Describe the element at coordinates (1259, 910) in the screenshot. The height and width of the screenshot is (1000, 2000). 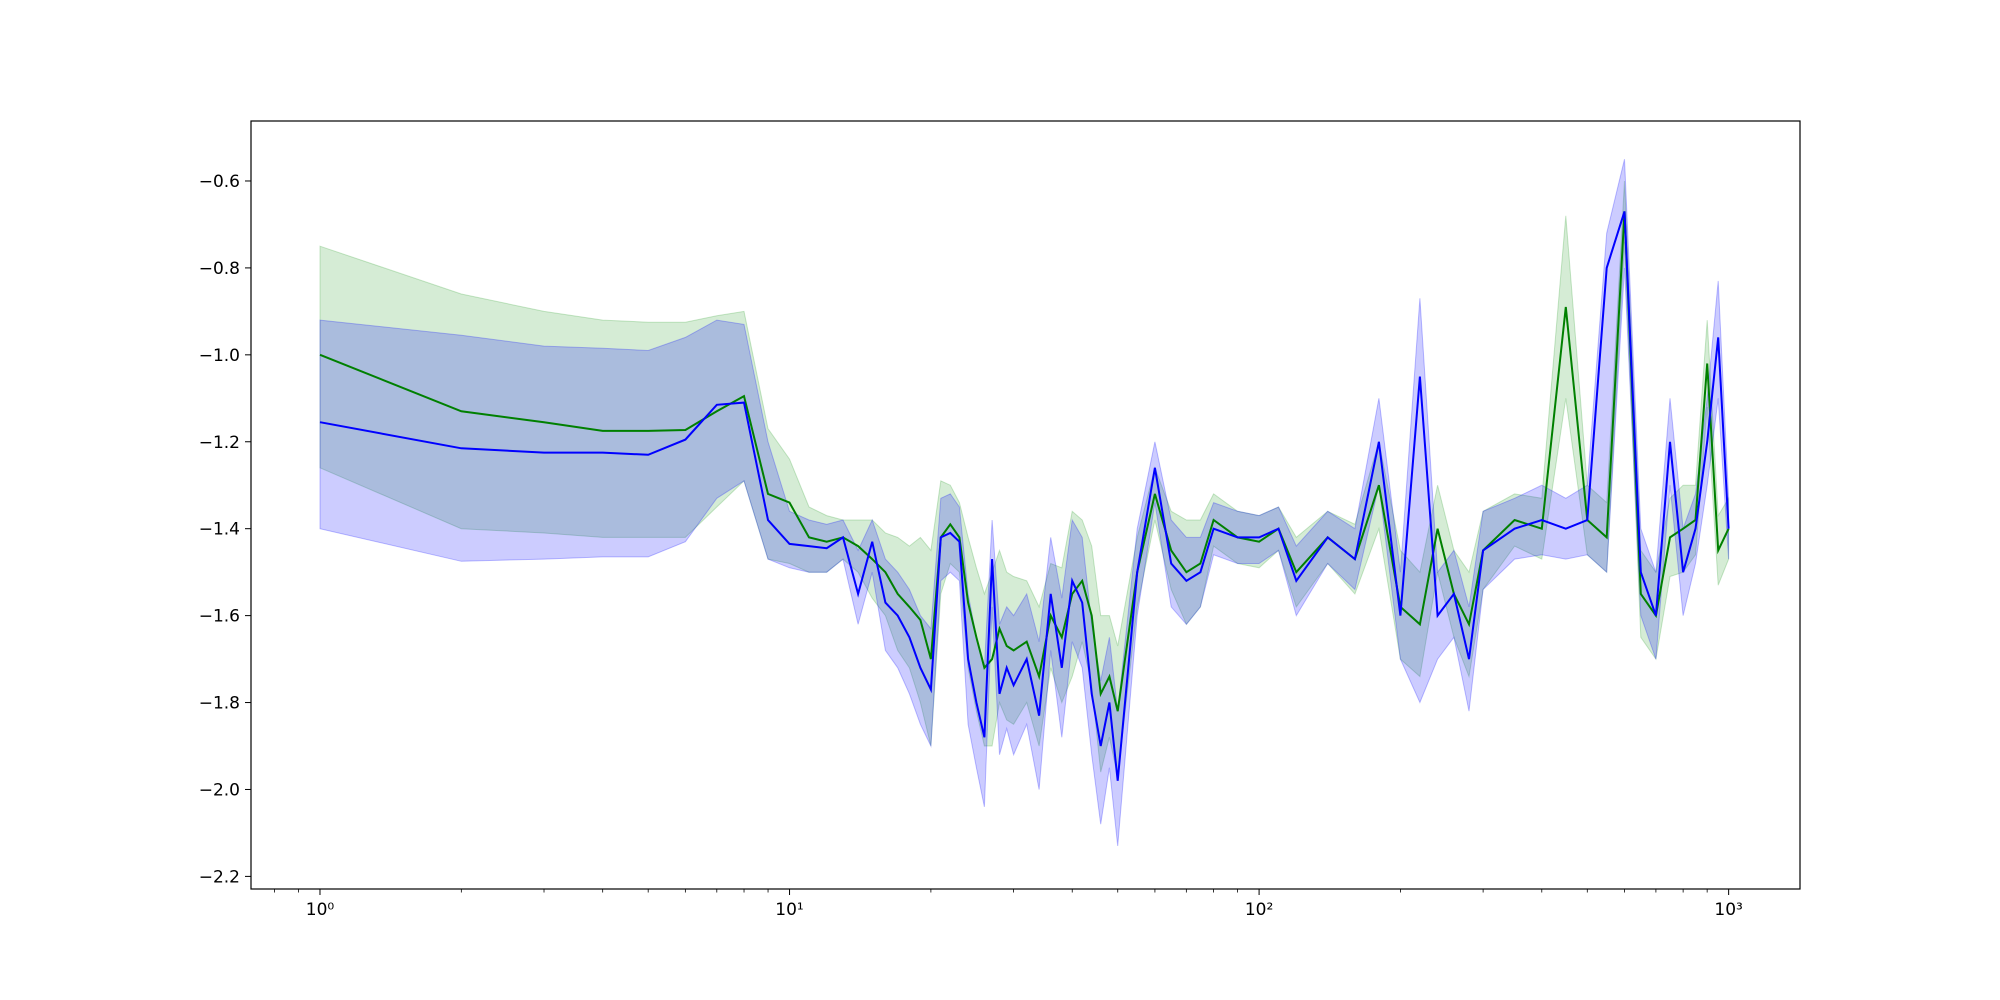
I see `x-tick-label: 10²` at that location.